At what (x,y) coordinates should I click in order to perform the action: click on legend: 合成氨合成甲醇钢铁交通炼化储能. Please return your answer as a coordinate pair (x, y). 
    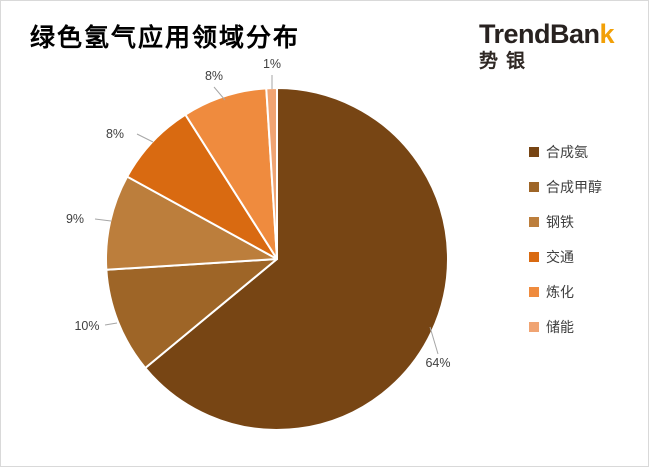
    Looking at the image, I should click on (565, 249).